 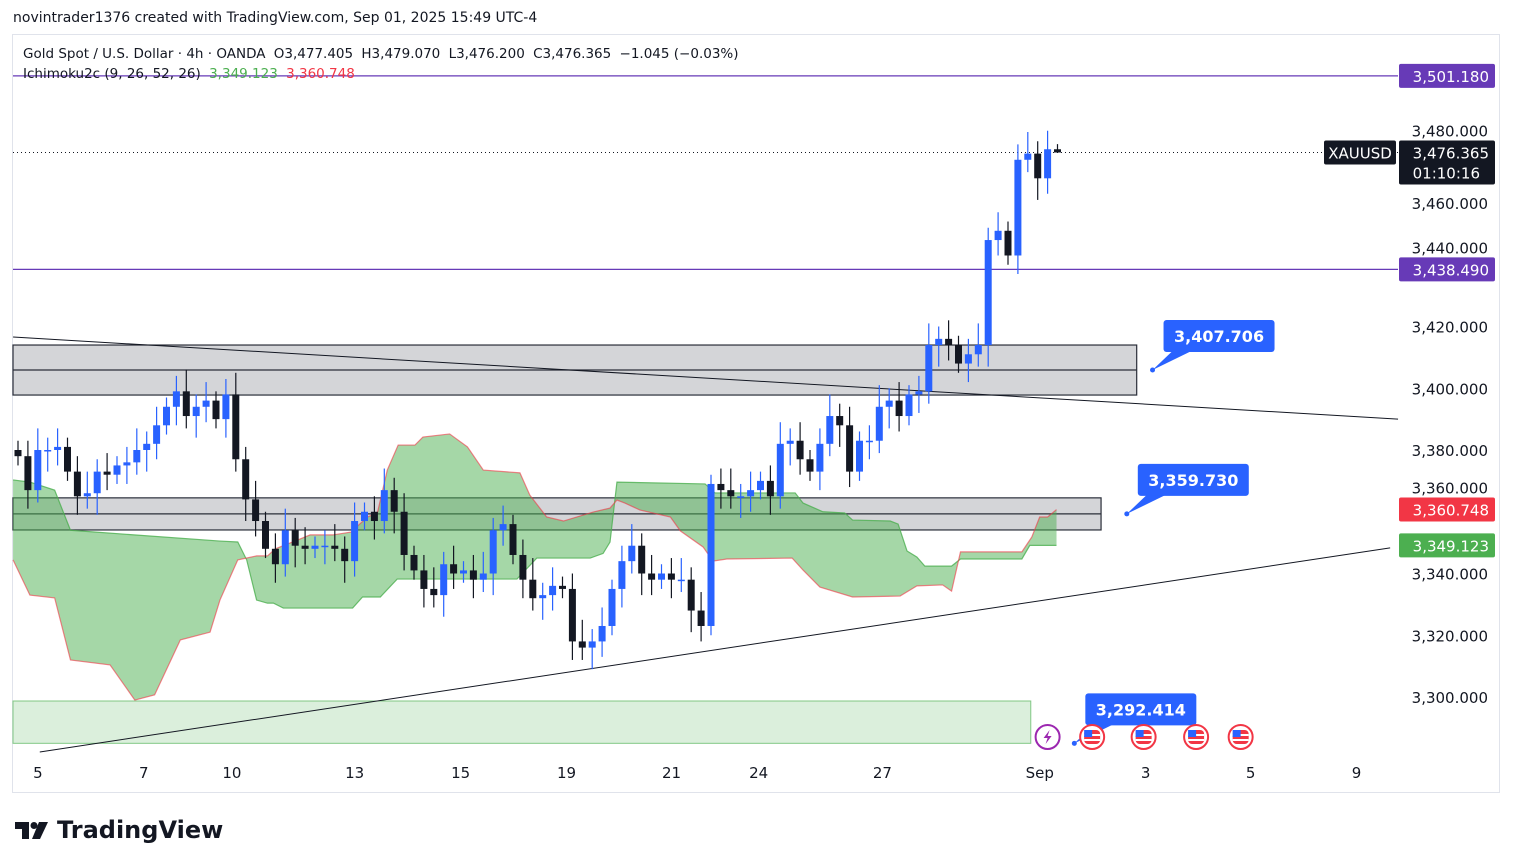 I want to click on price-tick-label: 3,300.000, so click(x=1450, y=698).